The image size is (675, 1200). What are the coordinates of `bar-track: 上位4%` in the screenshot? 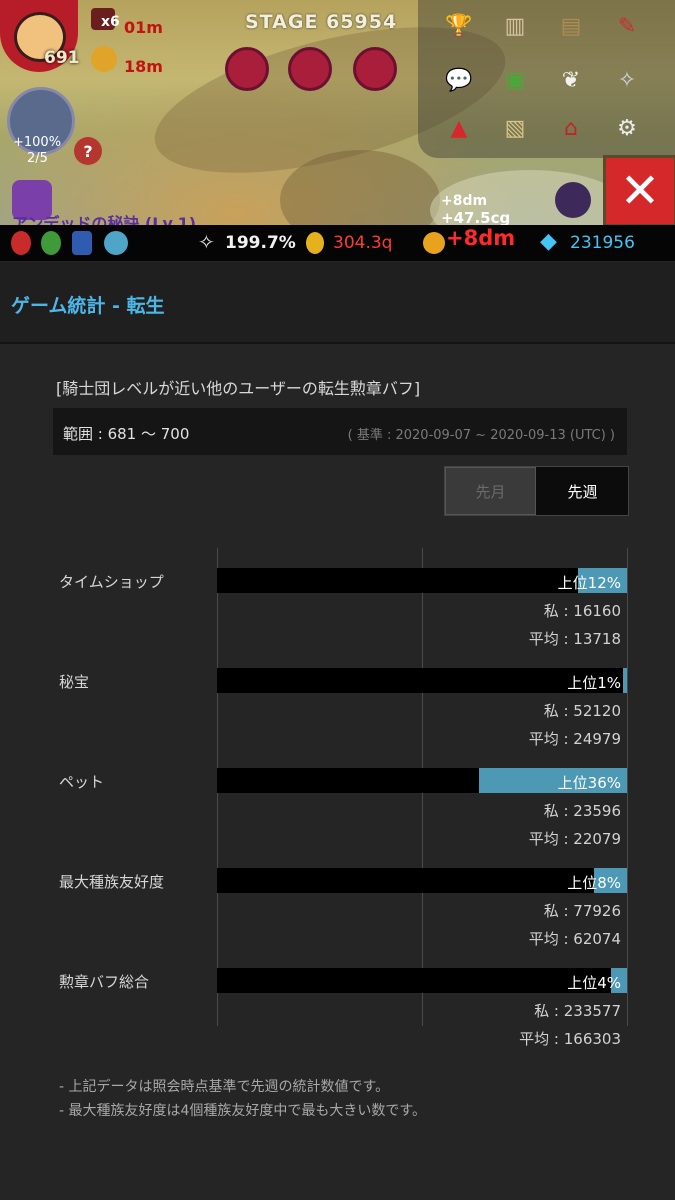 It's located at (422, 980).